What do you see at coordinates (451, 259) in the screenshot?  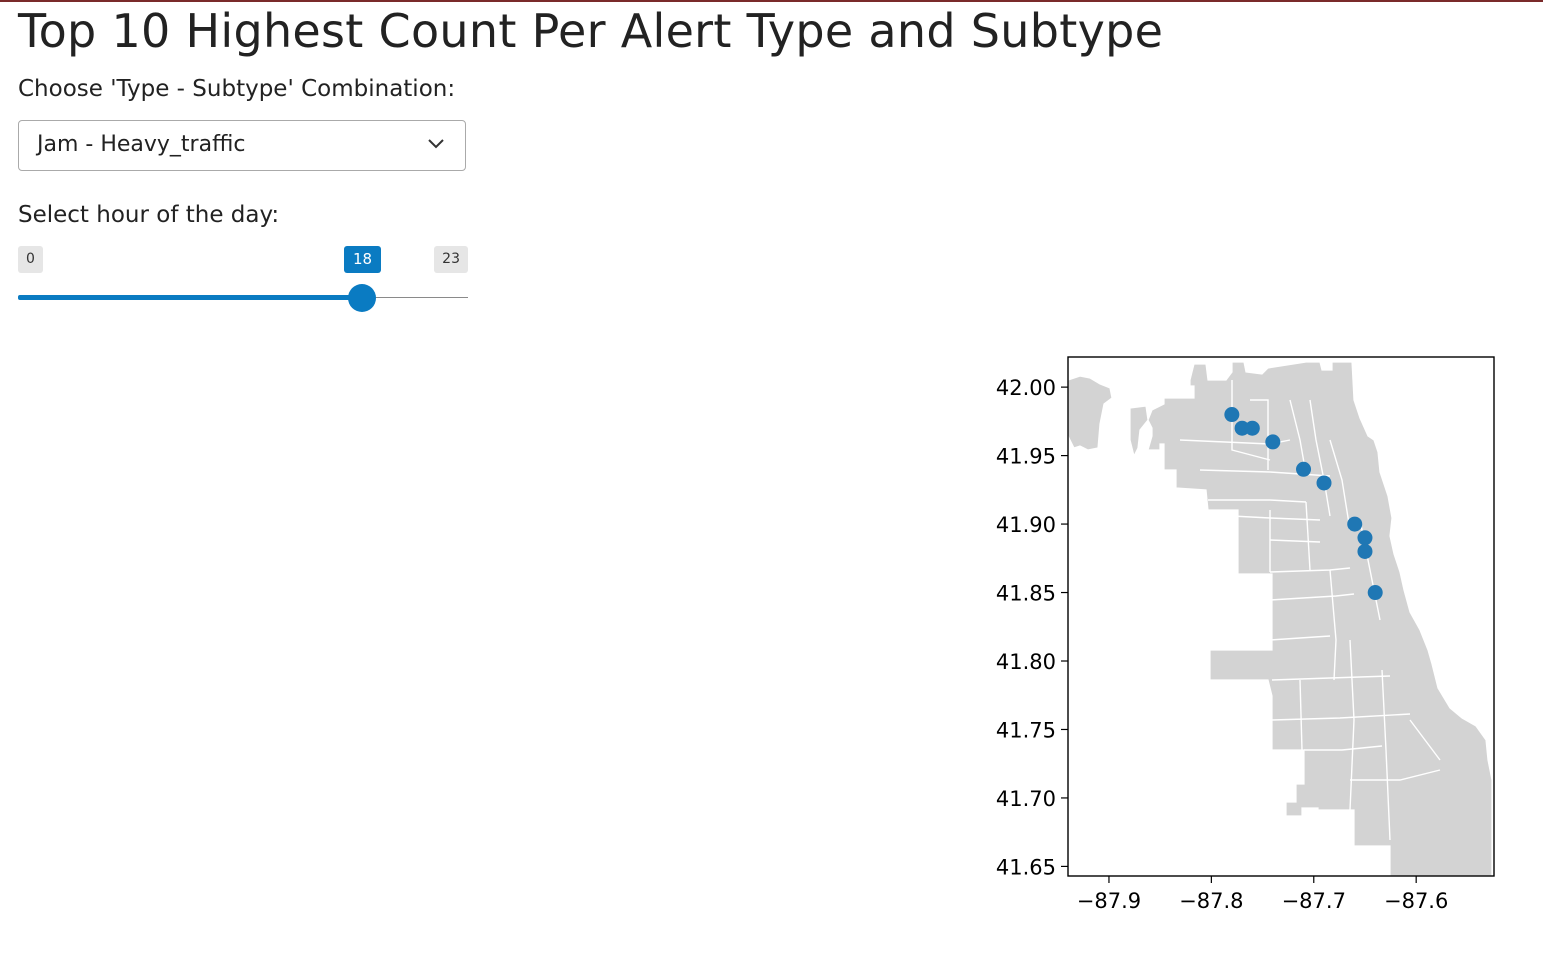 I see `hour-max-label: 23` at bounding box center [451, 259].